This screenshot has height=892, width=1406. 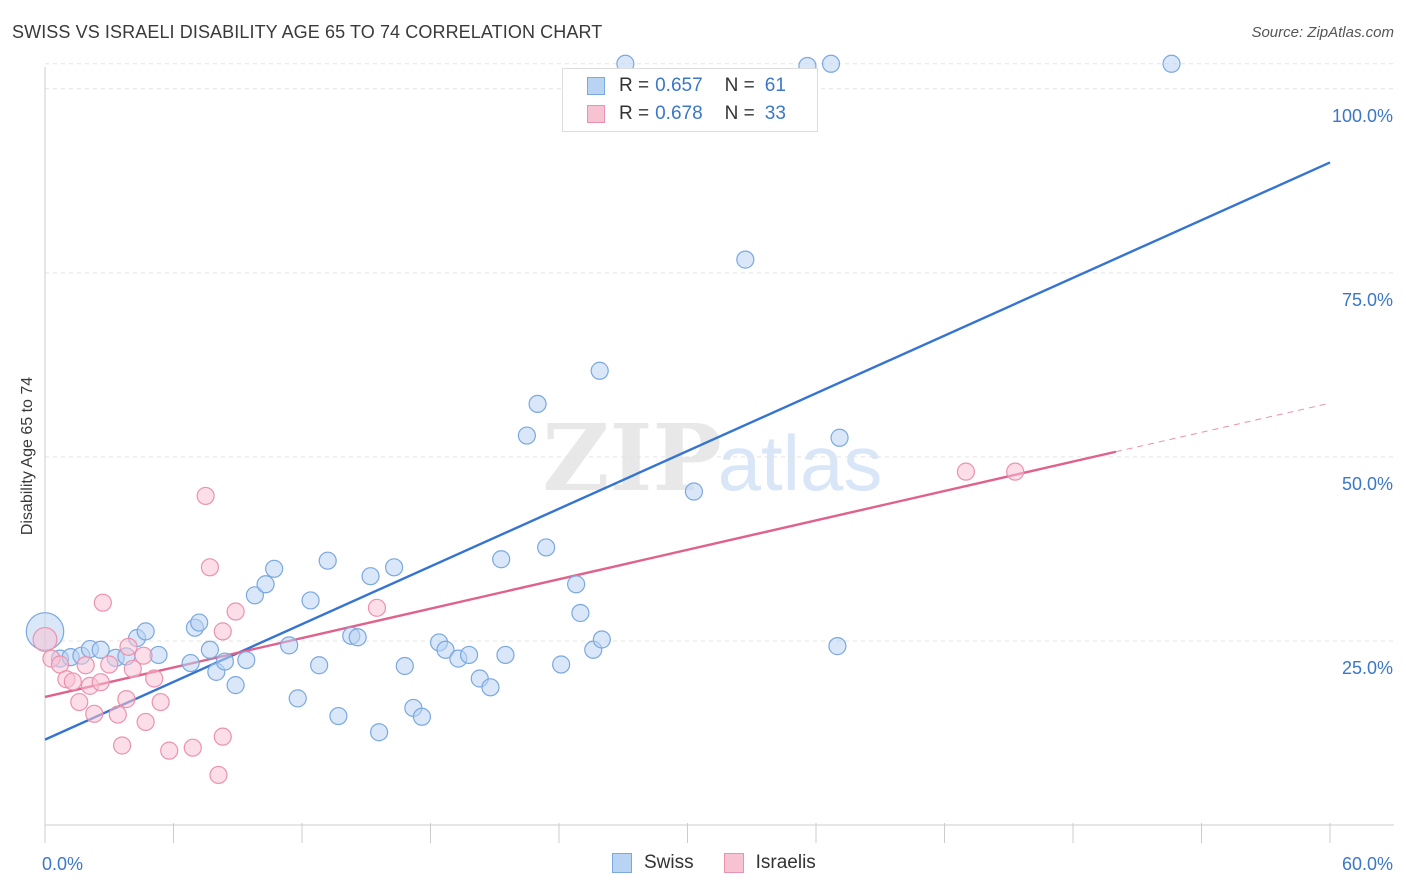 What do you see at coordinates (739, 113) in the screenshot?
I see `israelis-n-label: N =` at bounding box center [739, 113].